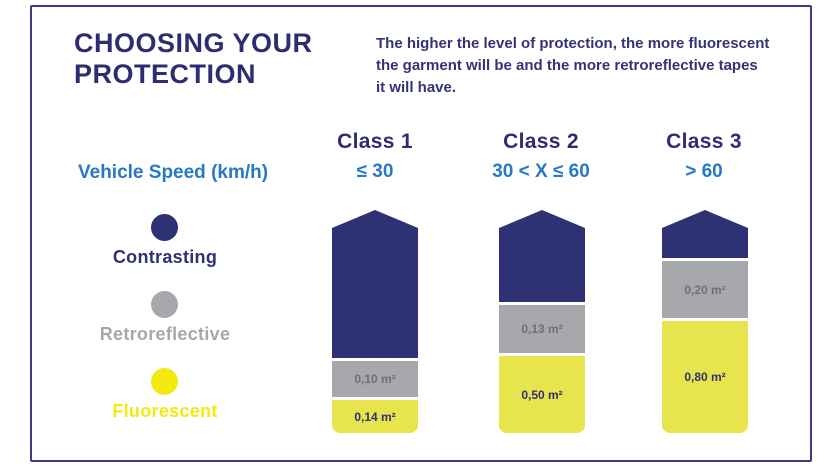  I want to click on contrasting-dot-icon, so click(164, 227).